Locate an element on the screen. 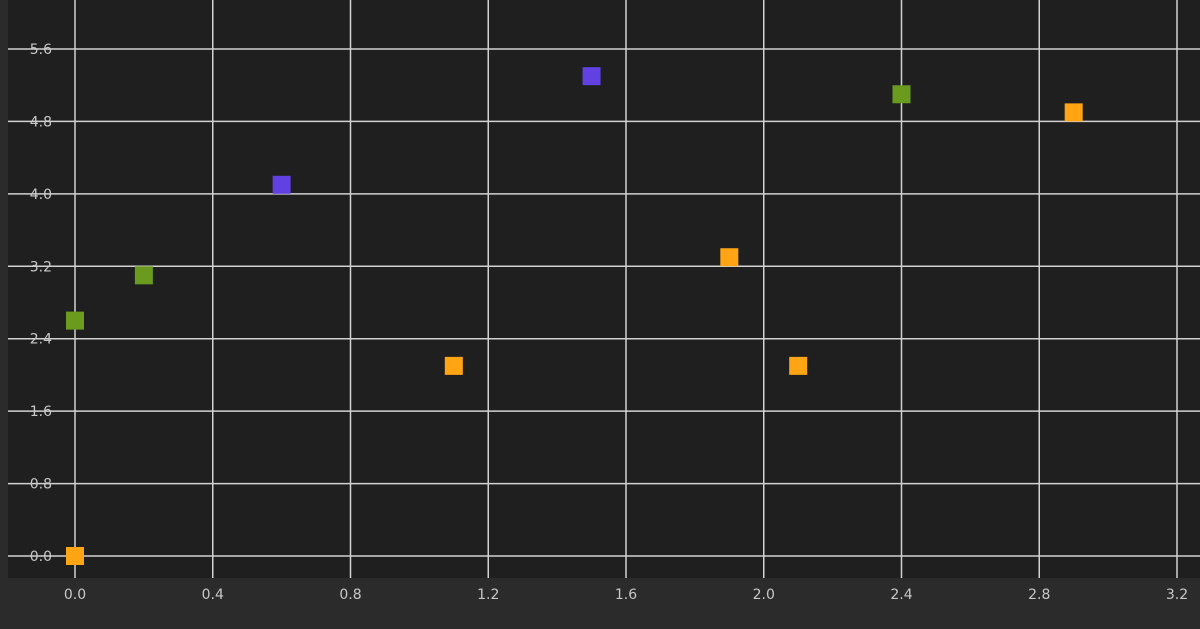 Image resolution: width=1200 pixels, height=629 pixels. y-tick-label: 1.6 is located at coordinates (41, 412).